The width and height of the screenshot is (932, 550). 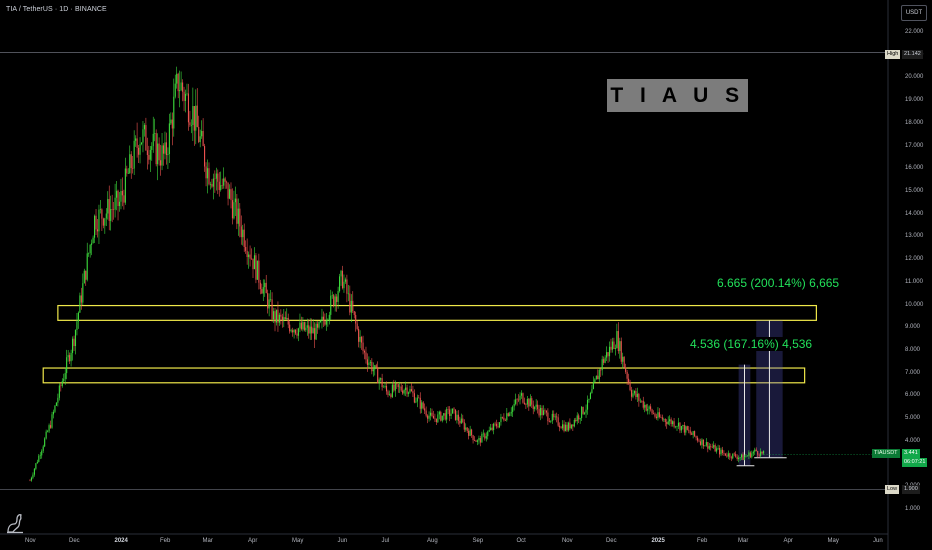 What do you see at coordinates (15, 523) in the screenshot?
I see `tradingview-logo-icon` at bounding box center [15, 523].